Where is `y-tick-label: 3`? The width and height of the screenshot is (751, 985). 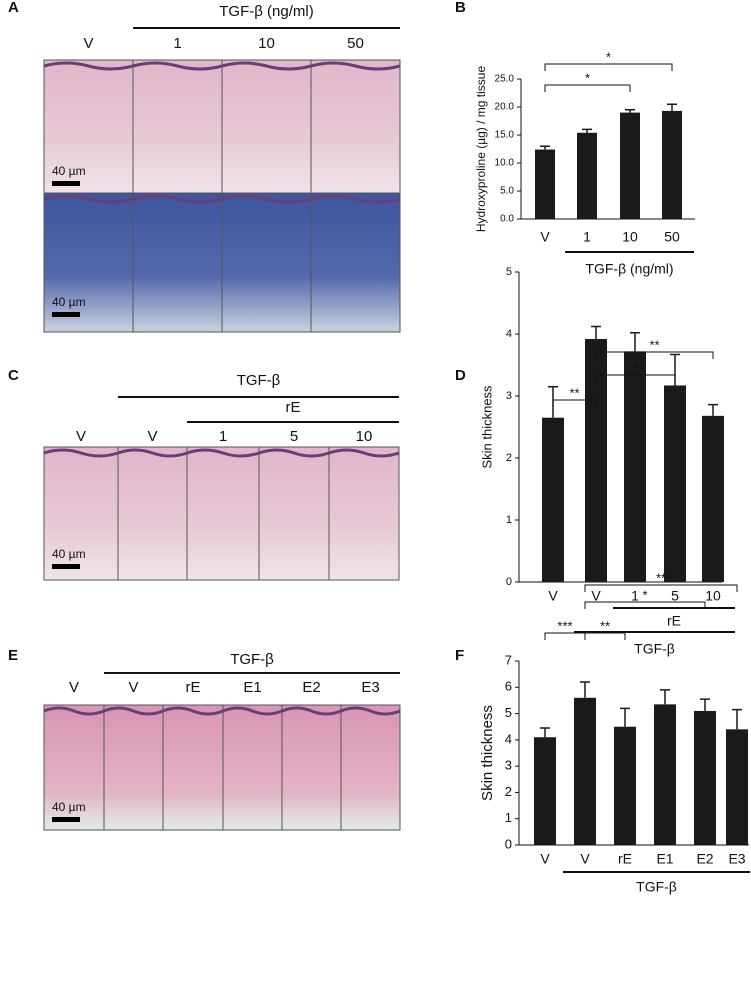
y-tick-label: 3 is located at coordinates (508, 765).